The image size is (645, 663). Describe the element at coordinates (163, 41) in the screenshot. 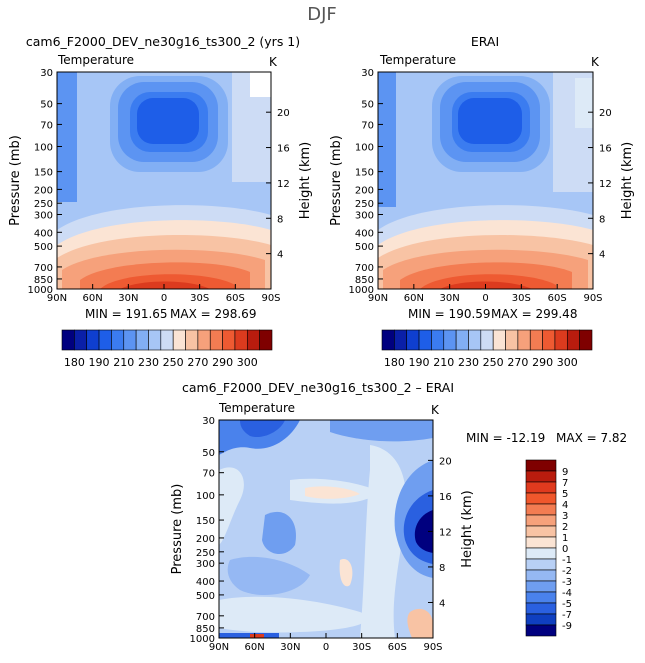

I see `panel-model-title: cam6_F2000_DEV_ne30g16_ts300_2 (yrs 1)` at that location.